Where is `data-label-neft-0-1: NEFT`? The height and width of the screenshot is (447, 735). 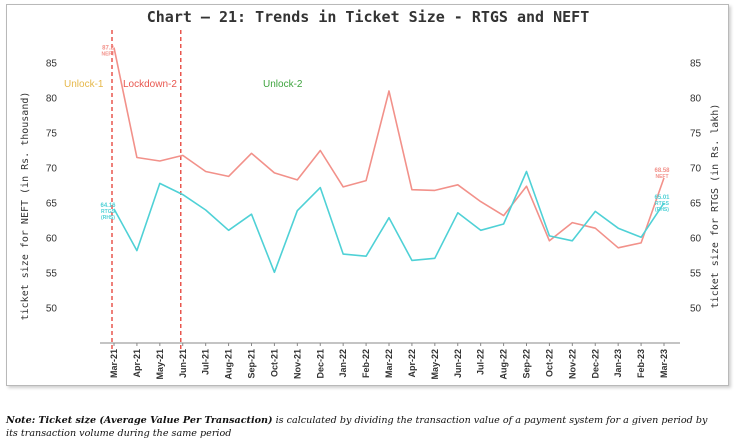 data-label-neft-0-1: NEFT is located at coordinates (107, 55).